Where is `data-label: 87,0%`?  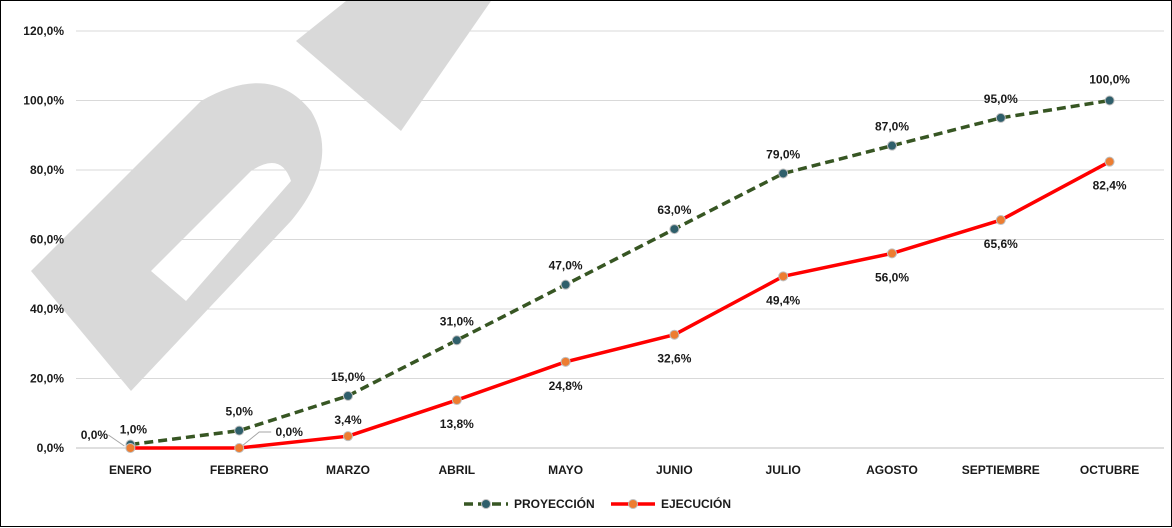
data-label: 87,0% is located at coordinates (892, 127).